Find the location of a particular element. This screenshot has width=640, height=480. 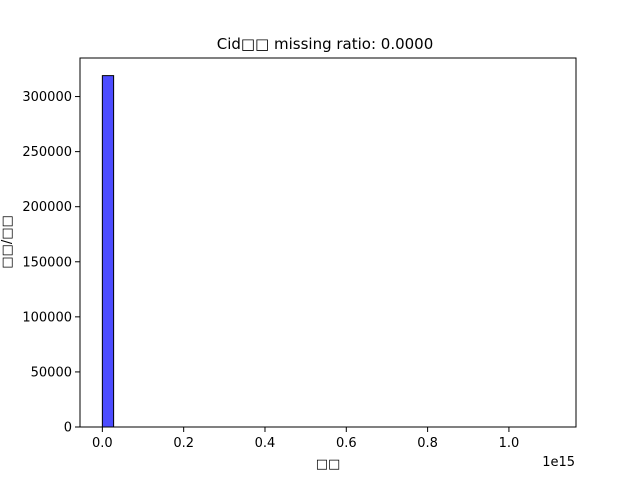

y-axis-label: □□/□□ is located at coordinates (7, 242).